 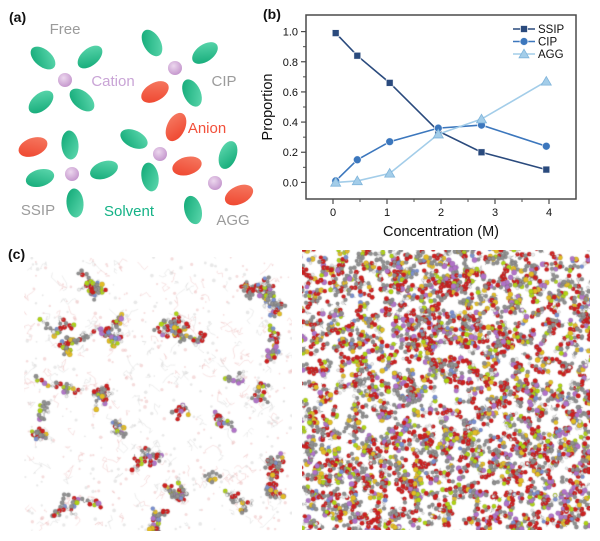 What do you see at coordinates (112, 81) in the screenshot?
I see `cation-label: Cation` at bounding box center [112, 81].